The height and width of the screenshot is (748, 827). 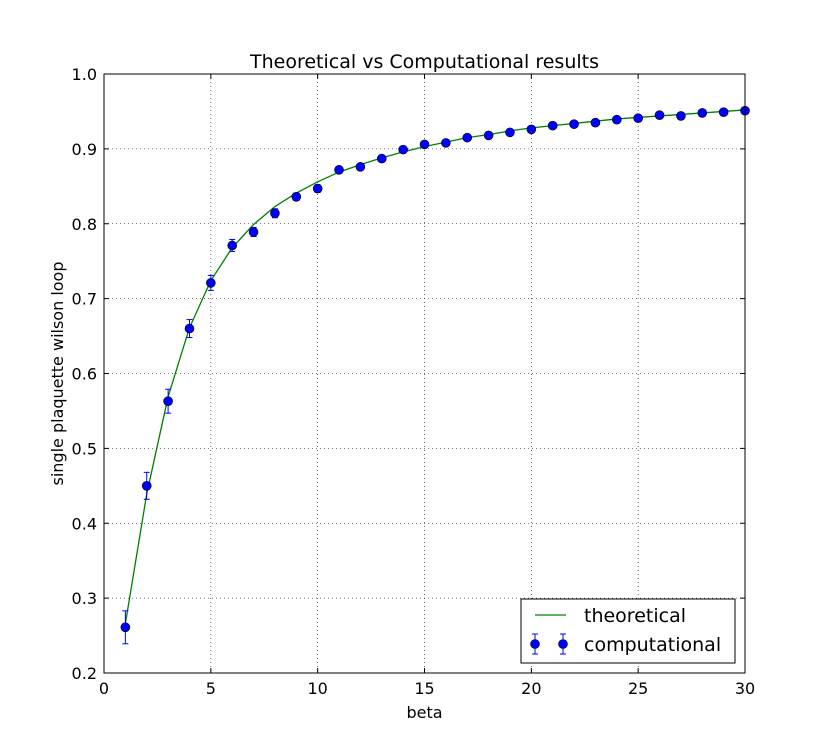 What do you see at coordinates (84, 448) in the screenshot?
I see `y-tick-label: 0.5` at bounding box center [84, 448].